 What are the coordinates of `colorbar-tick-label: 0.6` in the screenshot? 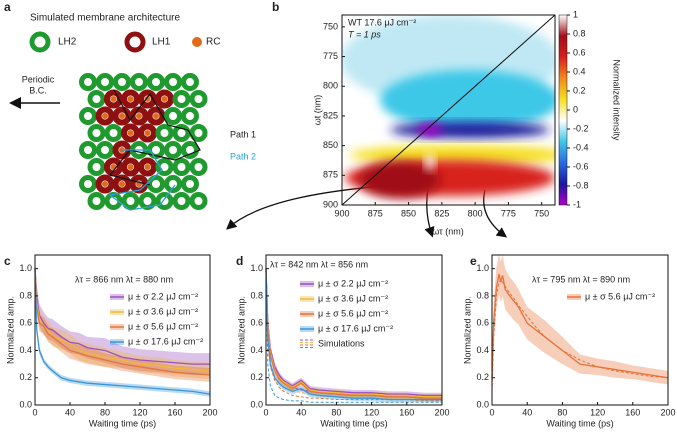 It's located at (579, 52).